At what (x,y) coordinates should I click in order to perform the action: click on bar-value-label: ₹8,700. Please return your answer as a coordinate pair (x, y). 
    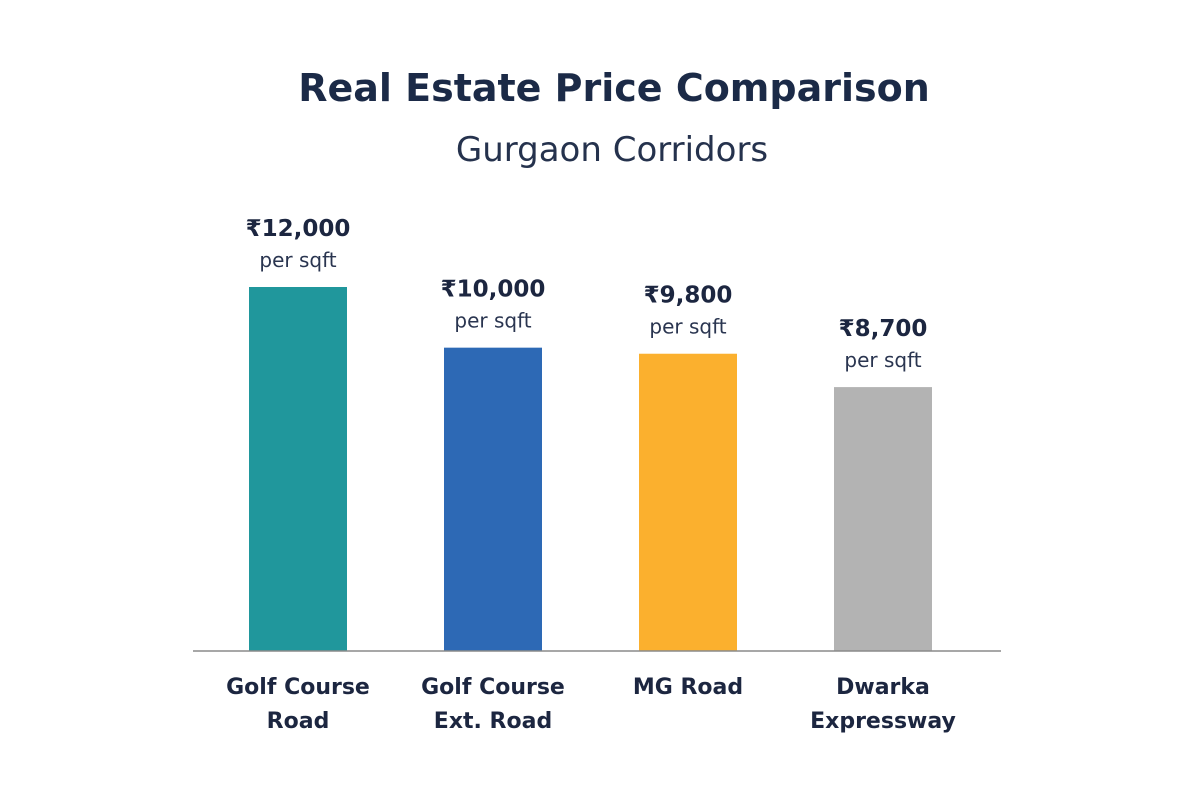
    Looking at the image, I should click on (883, 329).